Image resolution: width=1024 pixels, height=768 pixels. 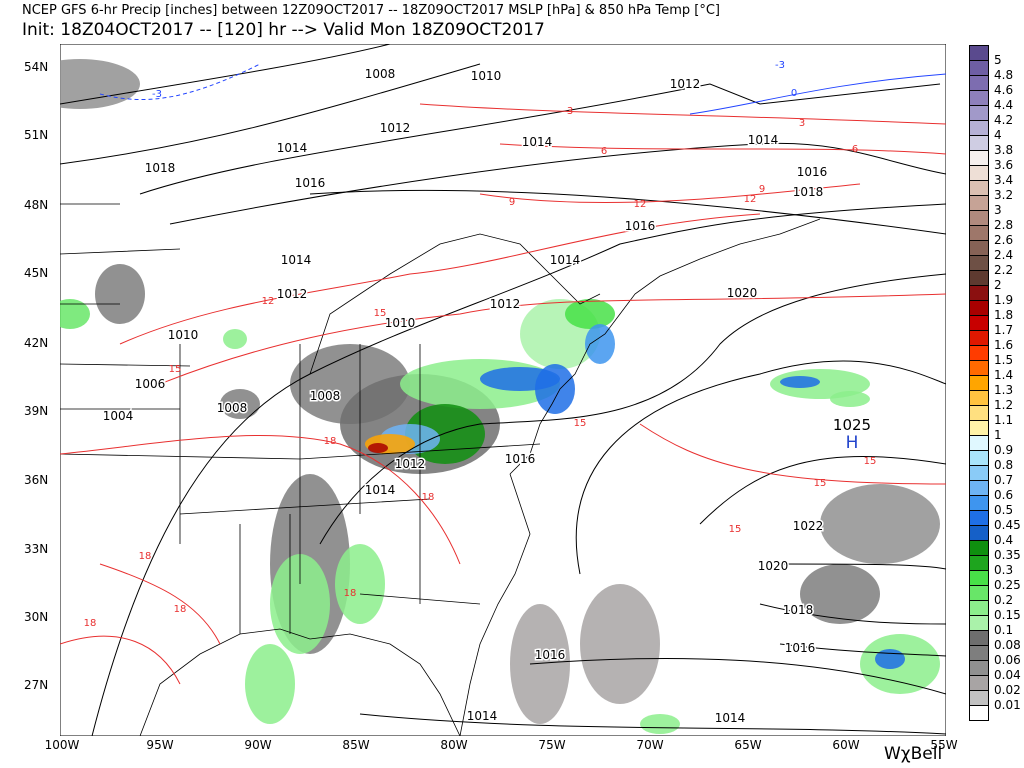 What do you see at coordinates (486, 76) in the screenshot?
I see `isobar-label: 1010` at bounding box center [486, 76].